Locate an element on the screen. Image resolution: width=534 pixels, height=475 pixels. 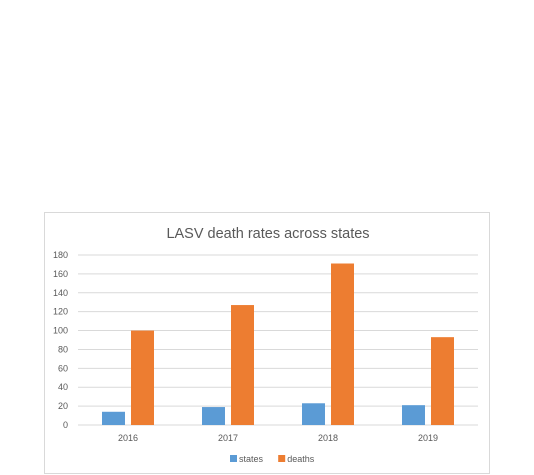
x-tick-label: 2019 is located at coordinates (428, 438).